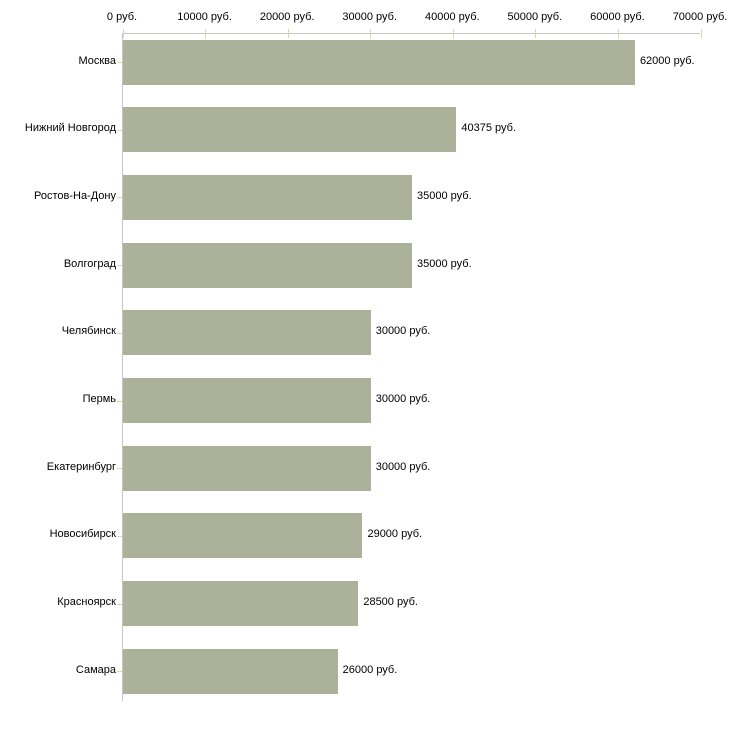 The image size is (730, 730). I want to click on x-axis-tick-label: 70000 руб., so click(700, 17).